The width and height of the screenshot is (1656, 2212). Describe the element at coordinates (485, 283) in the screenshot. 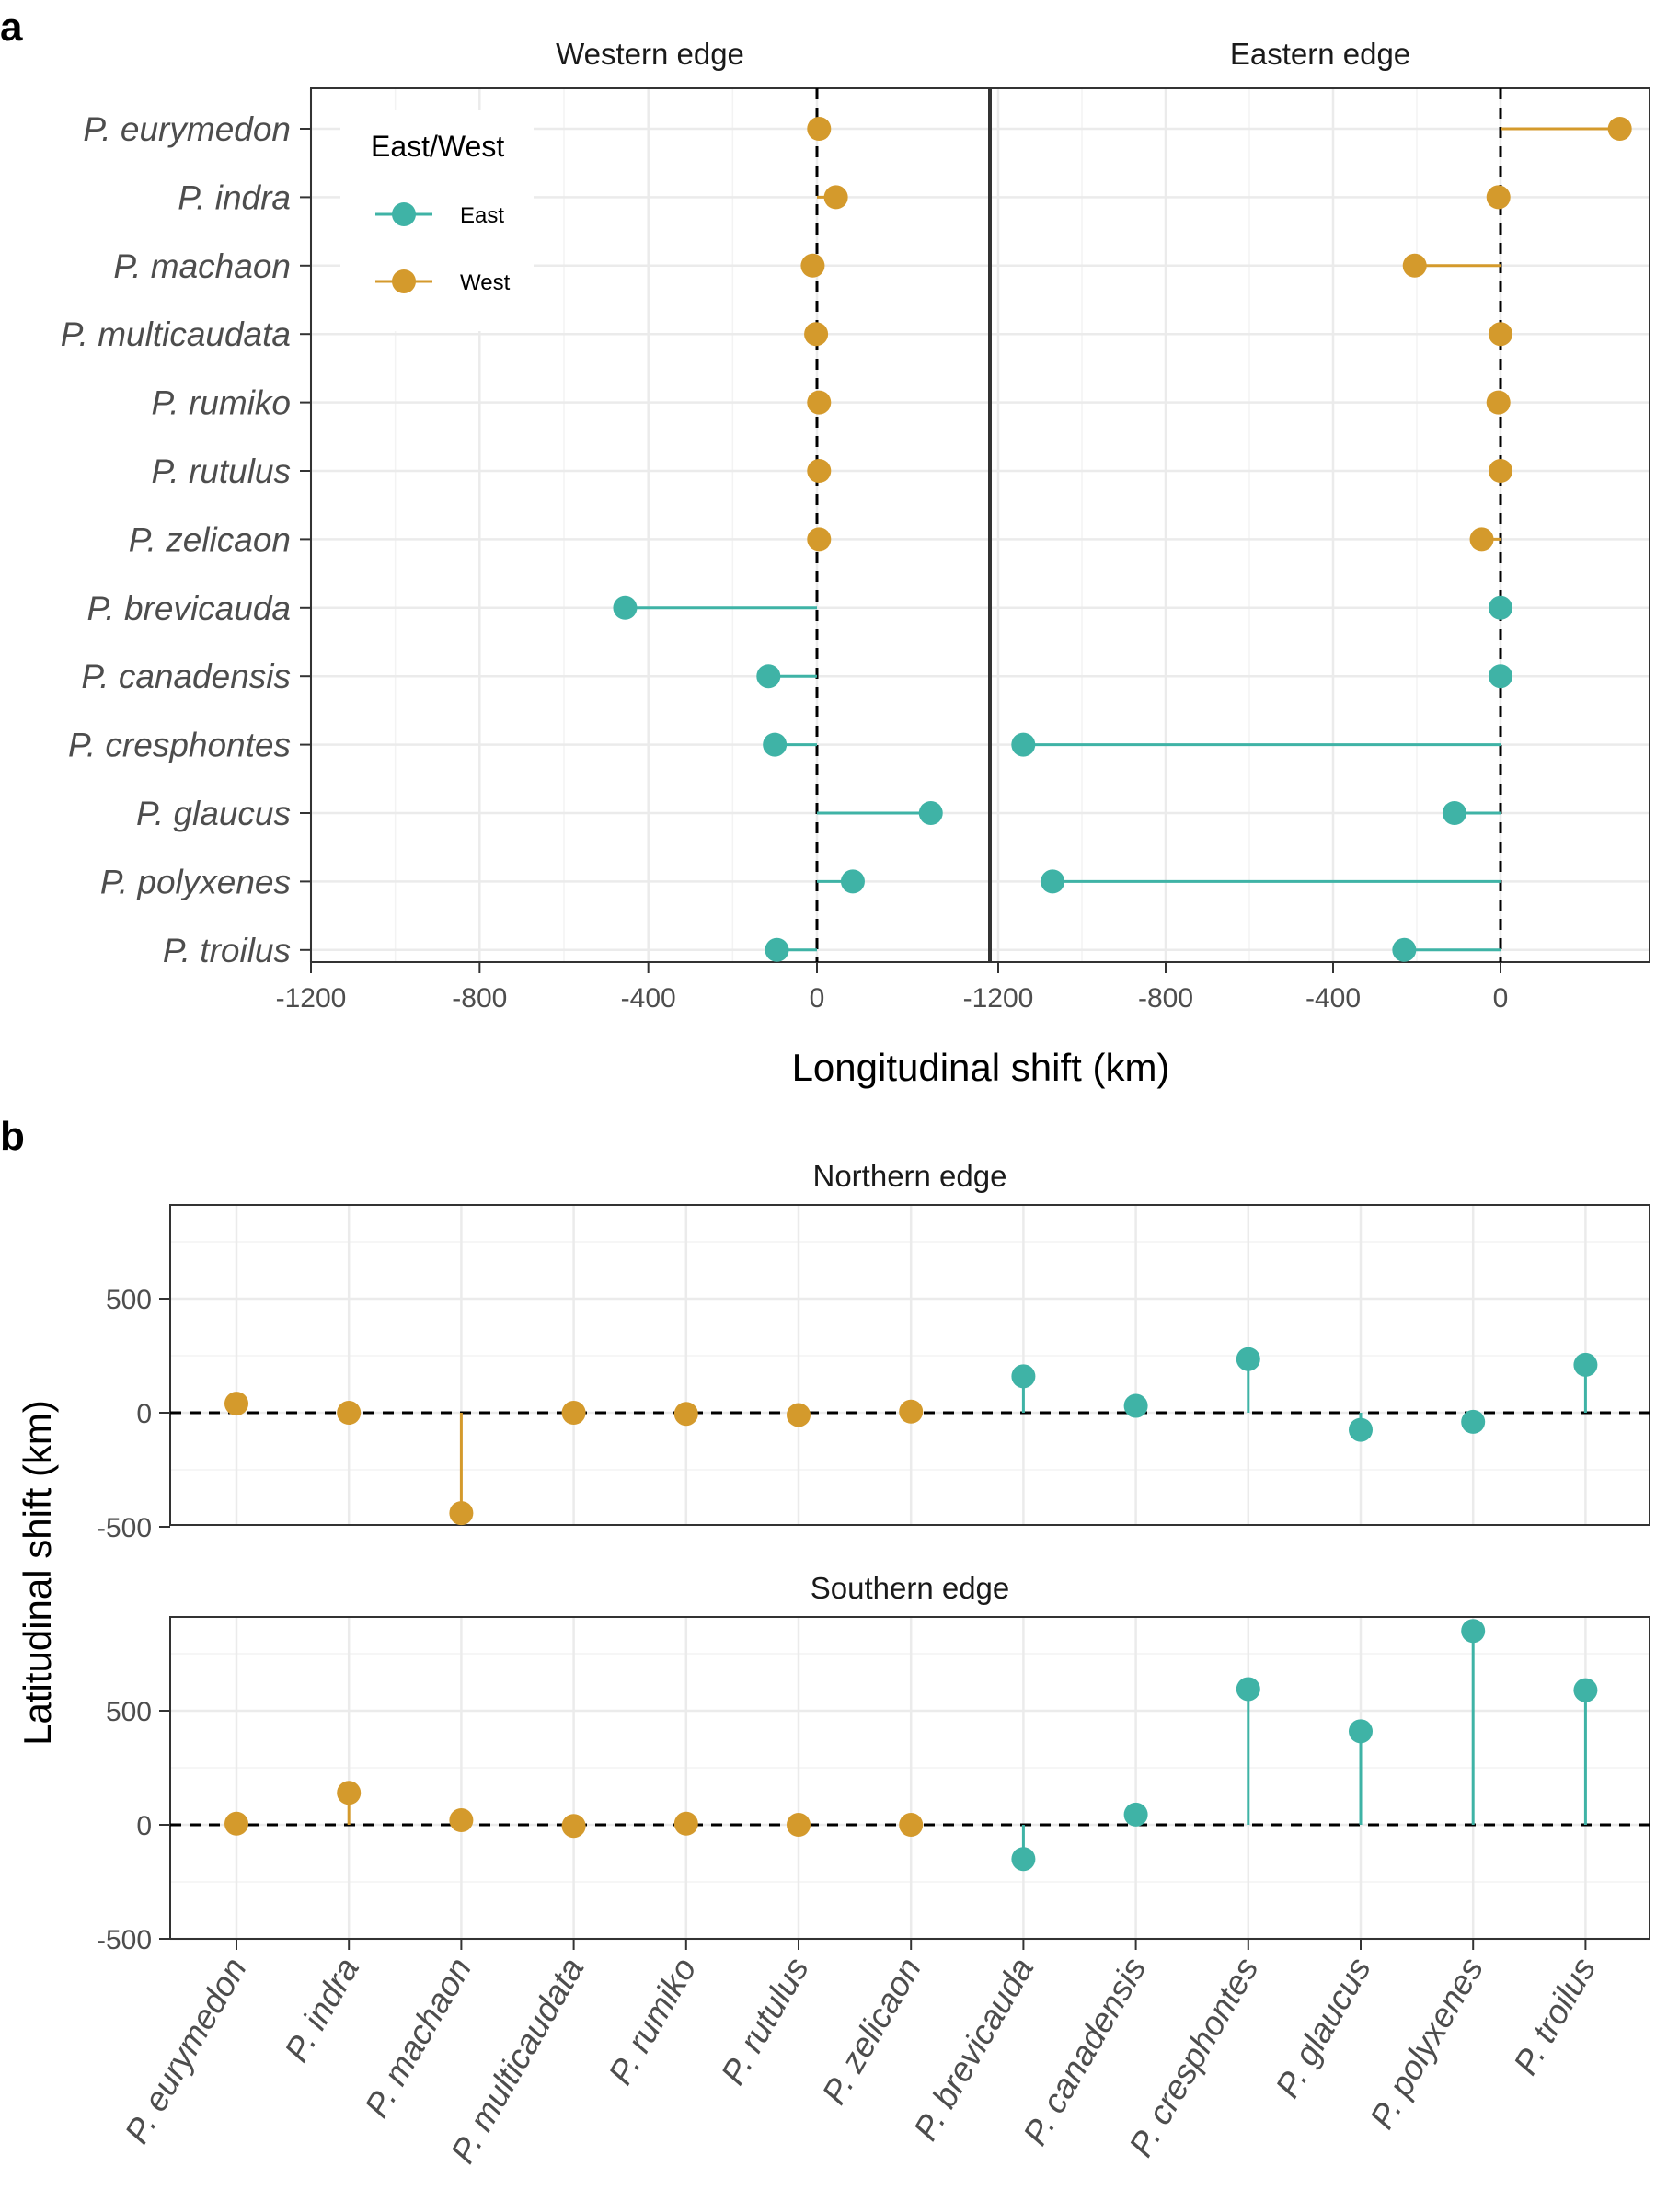

I see `legend-label: West` at that location.